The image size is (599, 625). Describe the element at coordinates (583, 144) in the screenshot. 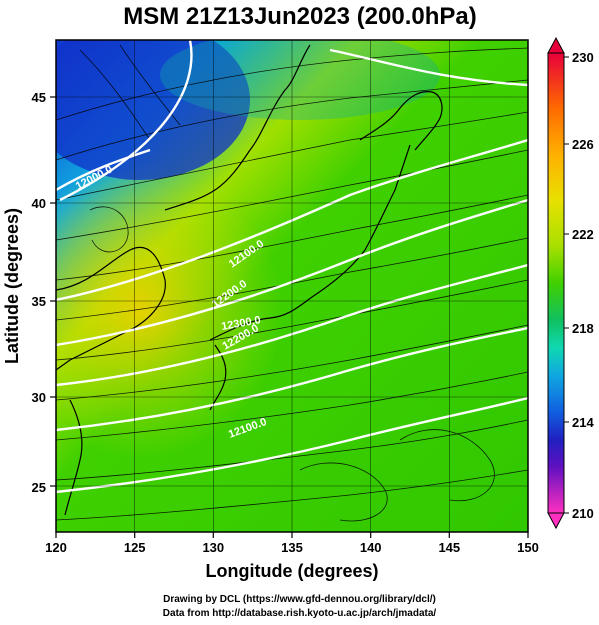

I see `colorbar-label: 226` at that location.